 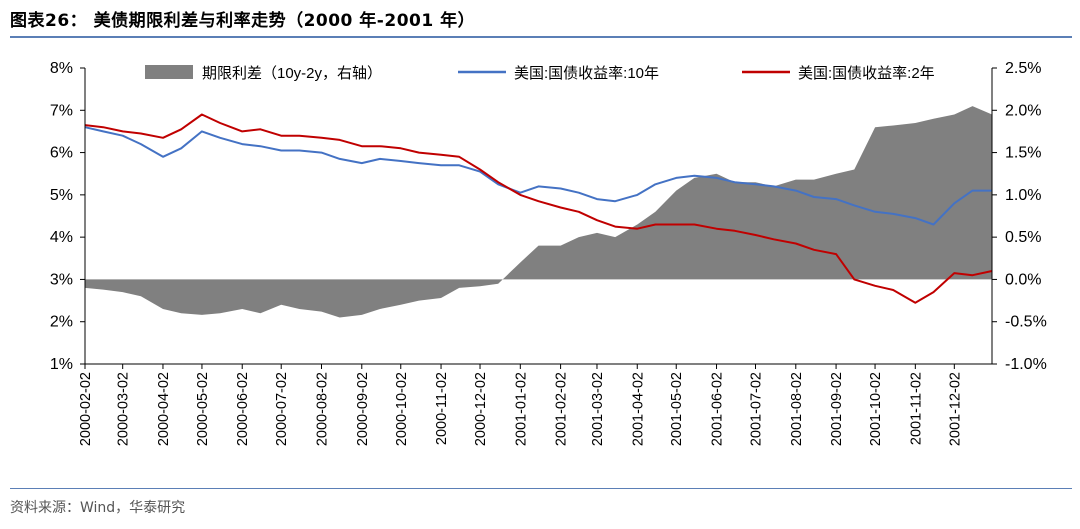 I want to click on x-tick-label: 2001-04-02, so click(x=638, y=409).